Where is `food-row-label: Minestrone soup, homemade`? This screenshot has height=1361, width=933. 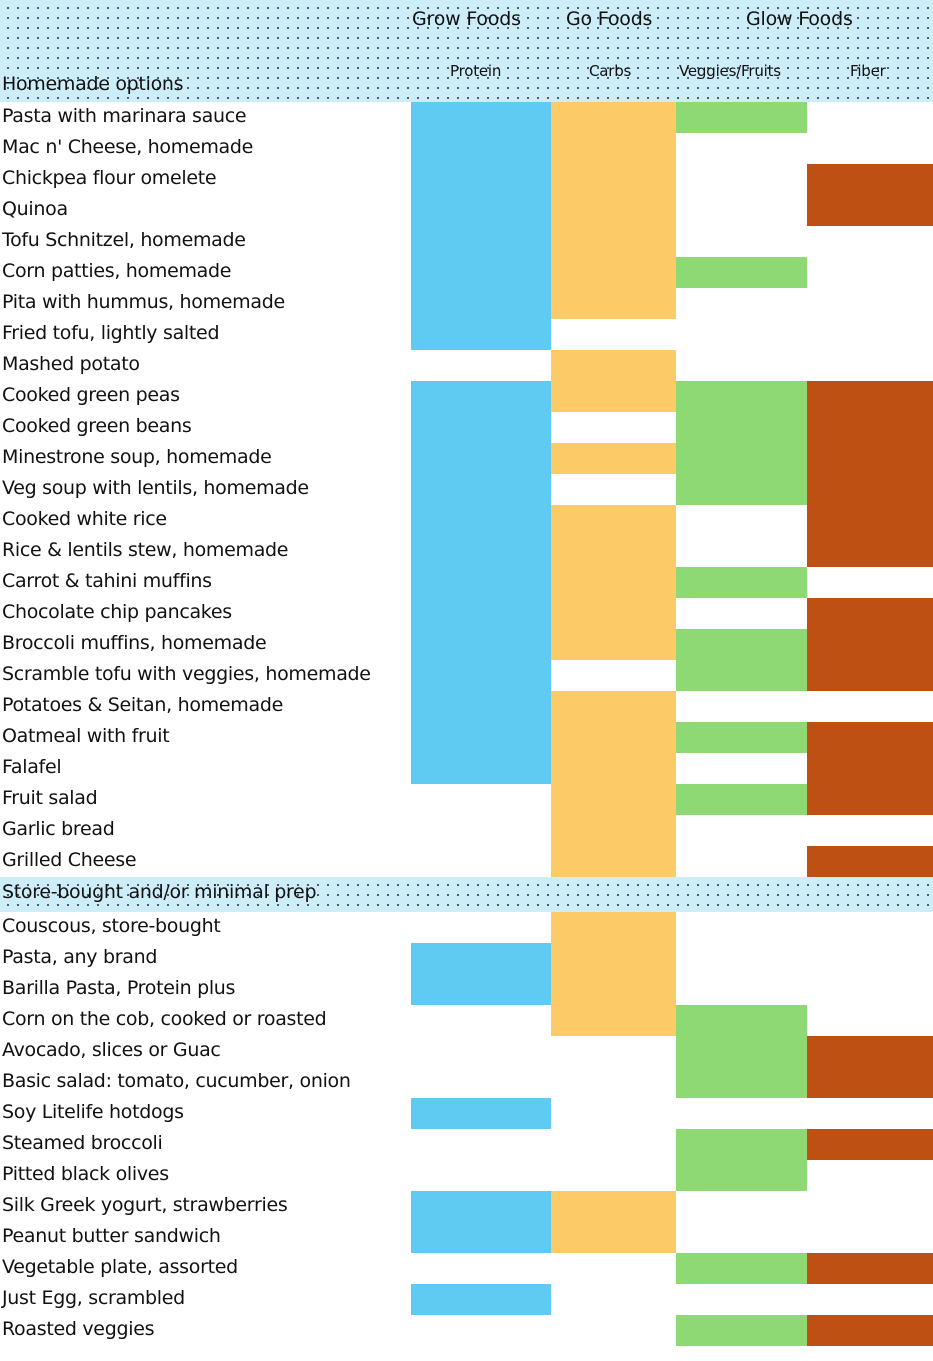 food-row-label: Minestrone soup, homemade is located at coordinates (137, 457).